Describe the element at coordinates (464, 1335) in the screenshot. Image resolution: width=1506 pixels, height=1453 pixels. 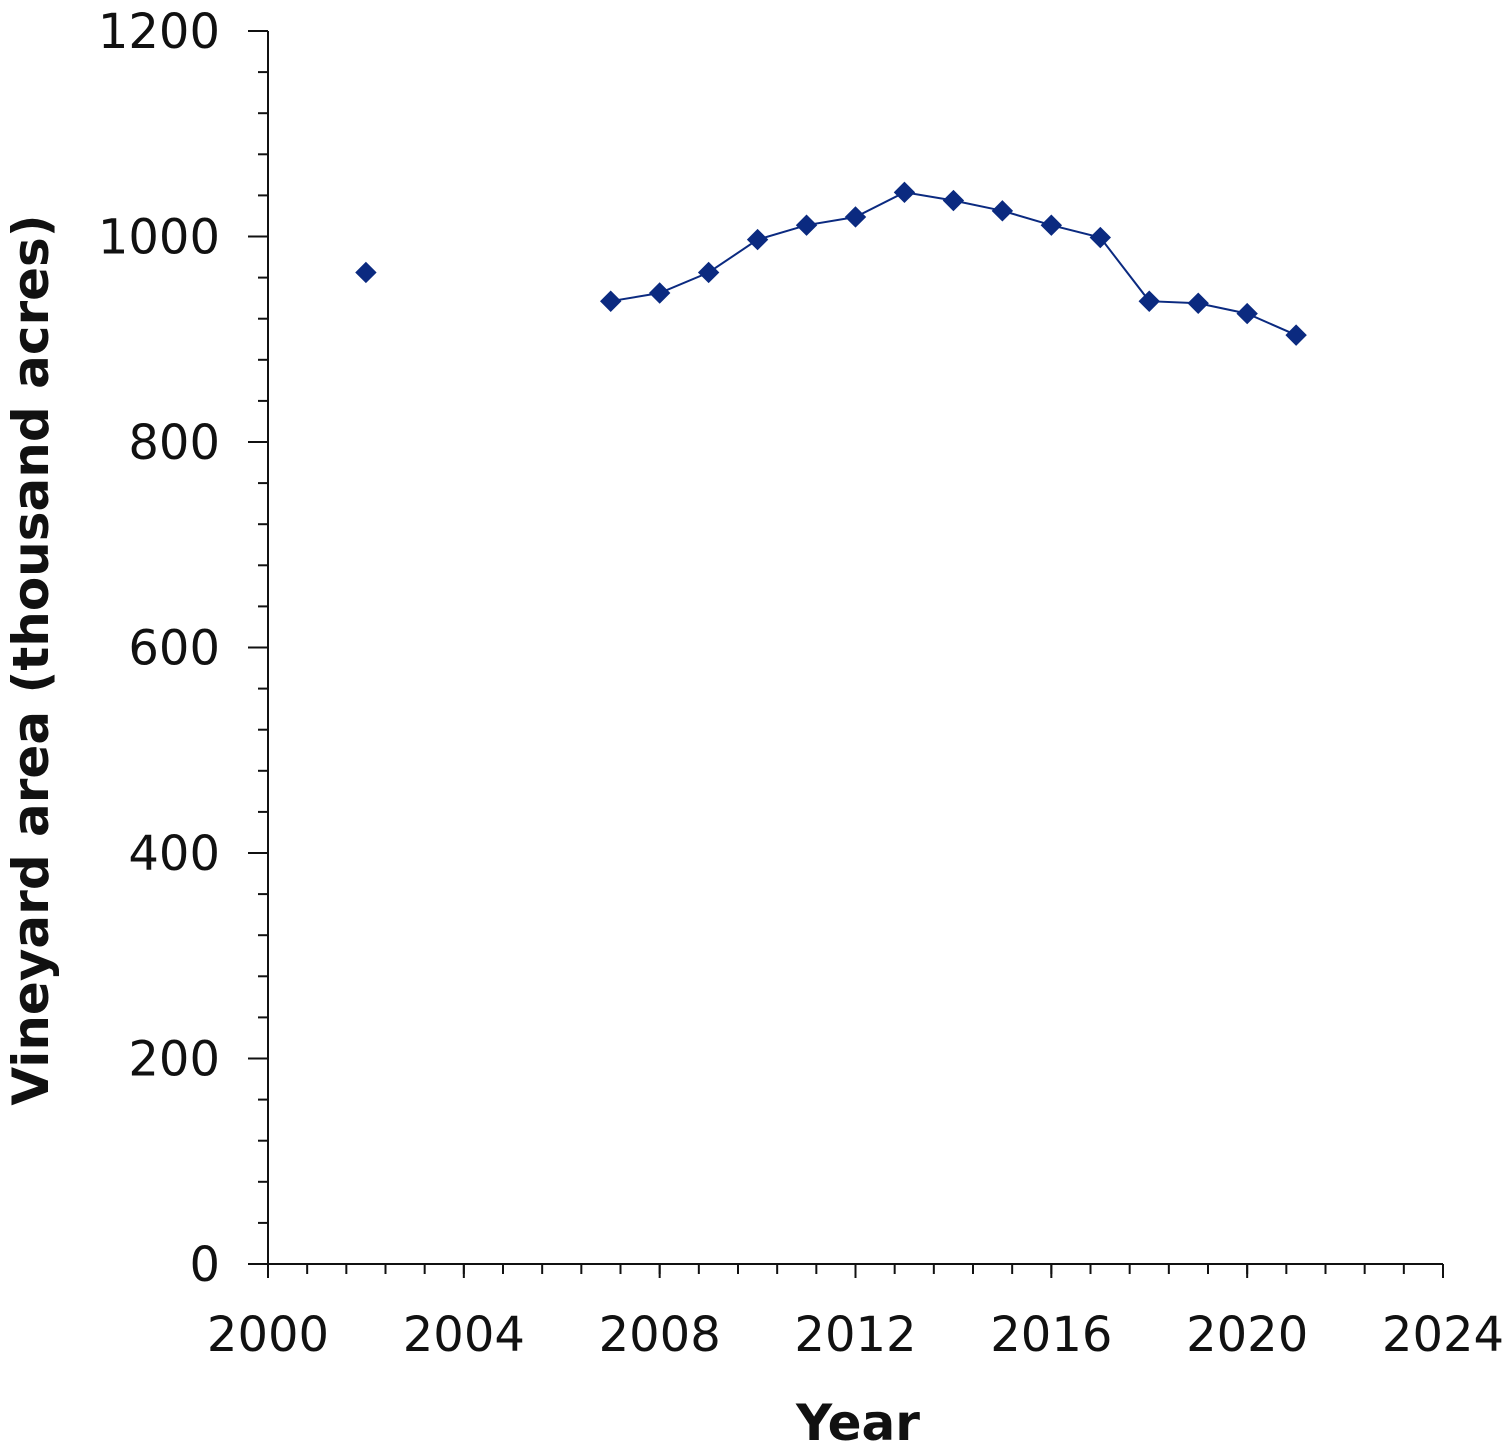
I see `x-tick-label: 2004` at that location.